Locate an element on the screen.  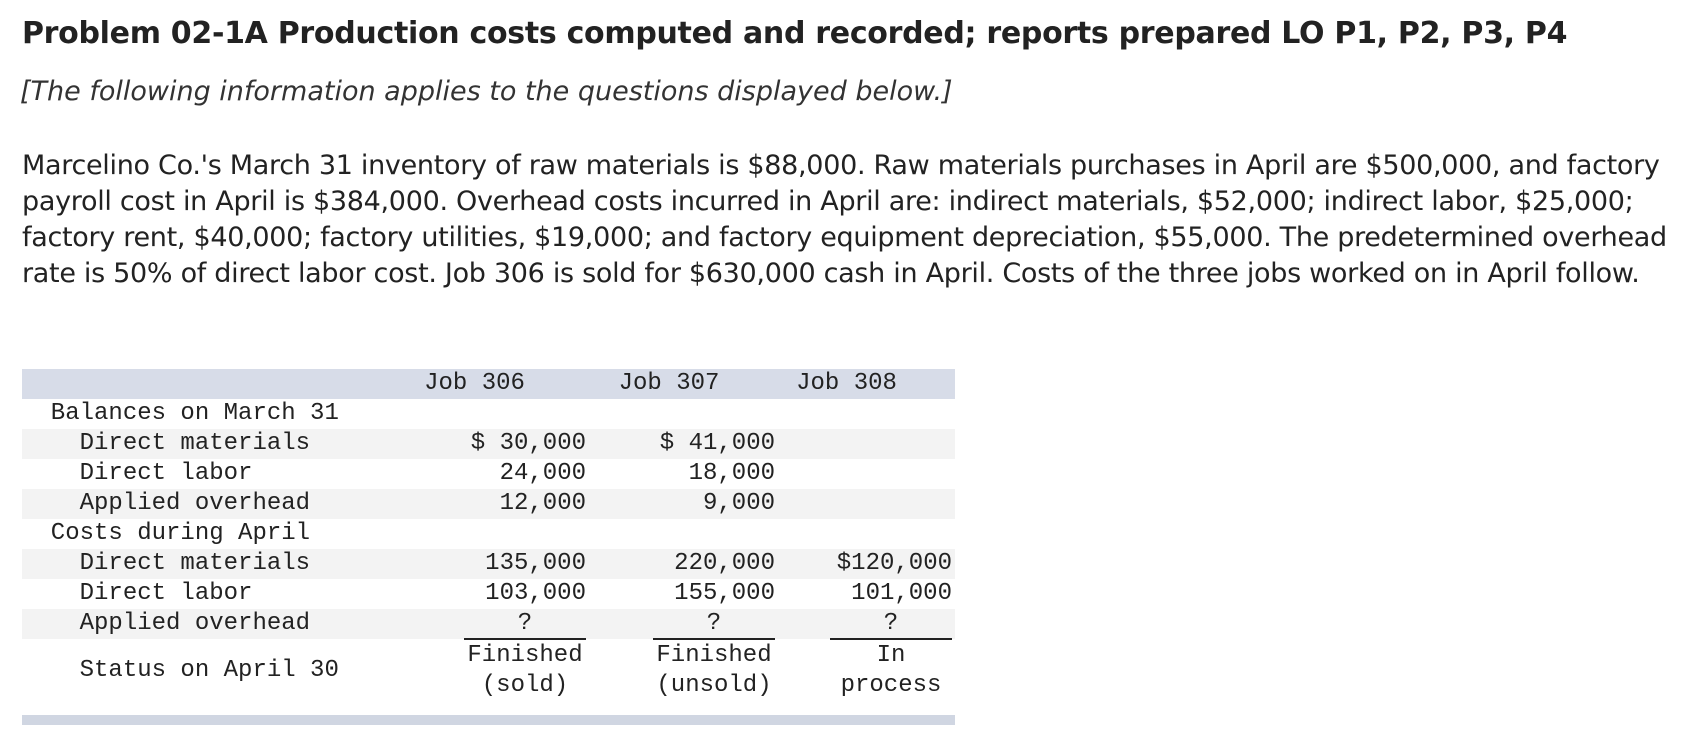
status-line: In is located at coordinates (891, 655).